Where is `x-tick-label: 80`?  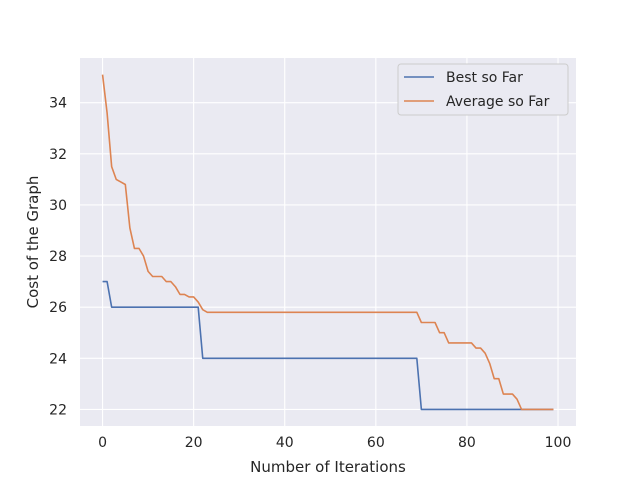 x-tick-label: 80 is located at coordinates (467, 443).